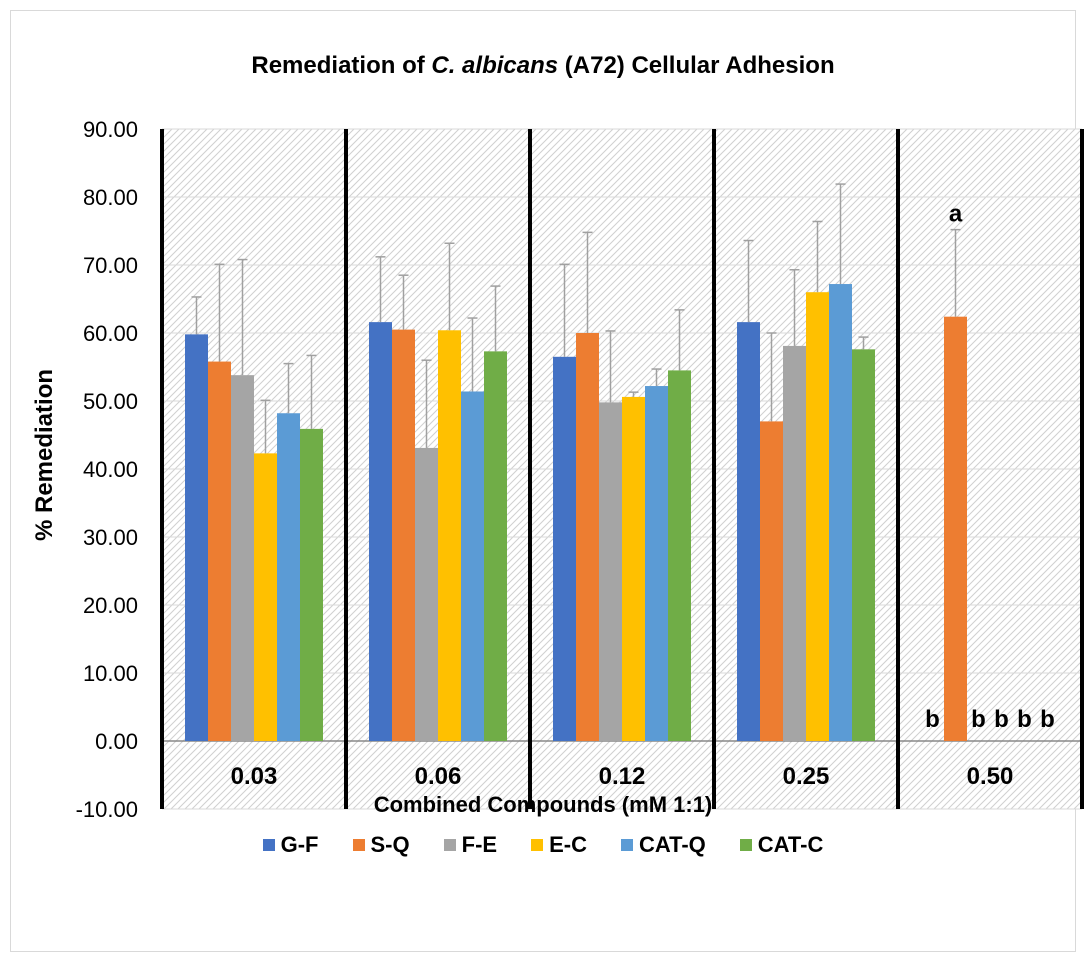  What do you see at coordinates (426, 594) in the screenshot?
I see `bar-f-e-0.06` at bounding box center [426, 594].